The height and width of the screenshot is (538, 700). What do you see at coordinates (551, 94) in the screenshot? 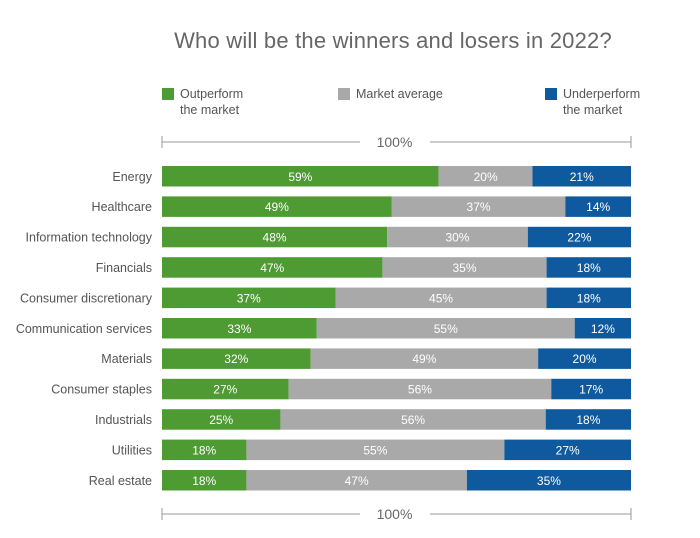
I see `legend-swatch-underperform` at bounding box center [551, 94].